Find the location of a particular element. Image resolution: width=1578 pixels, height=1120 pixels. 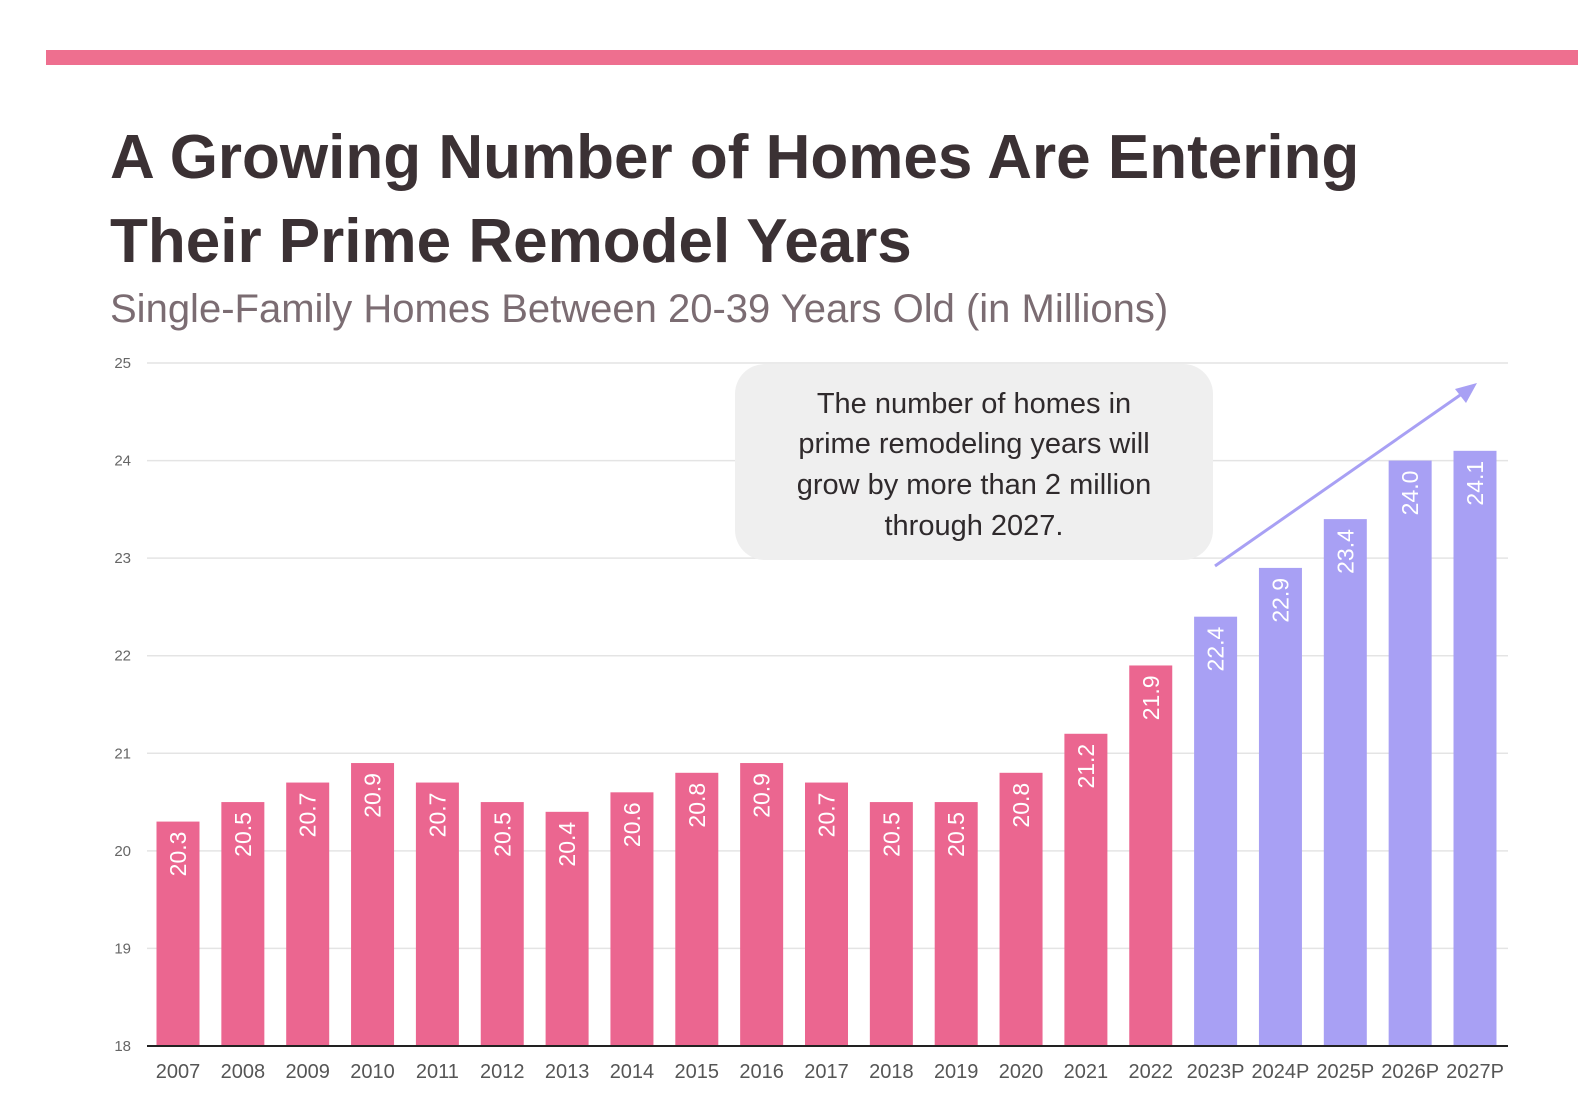

x-tick-label: 2017 is located at coordinates (826, 1072).